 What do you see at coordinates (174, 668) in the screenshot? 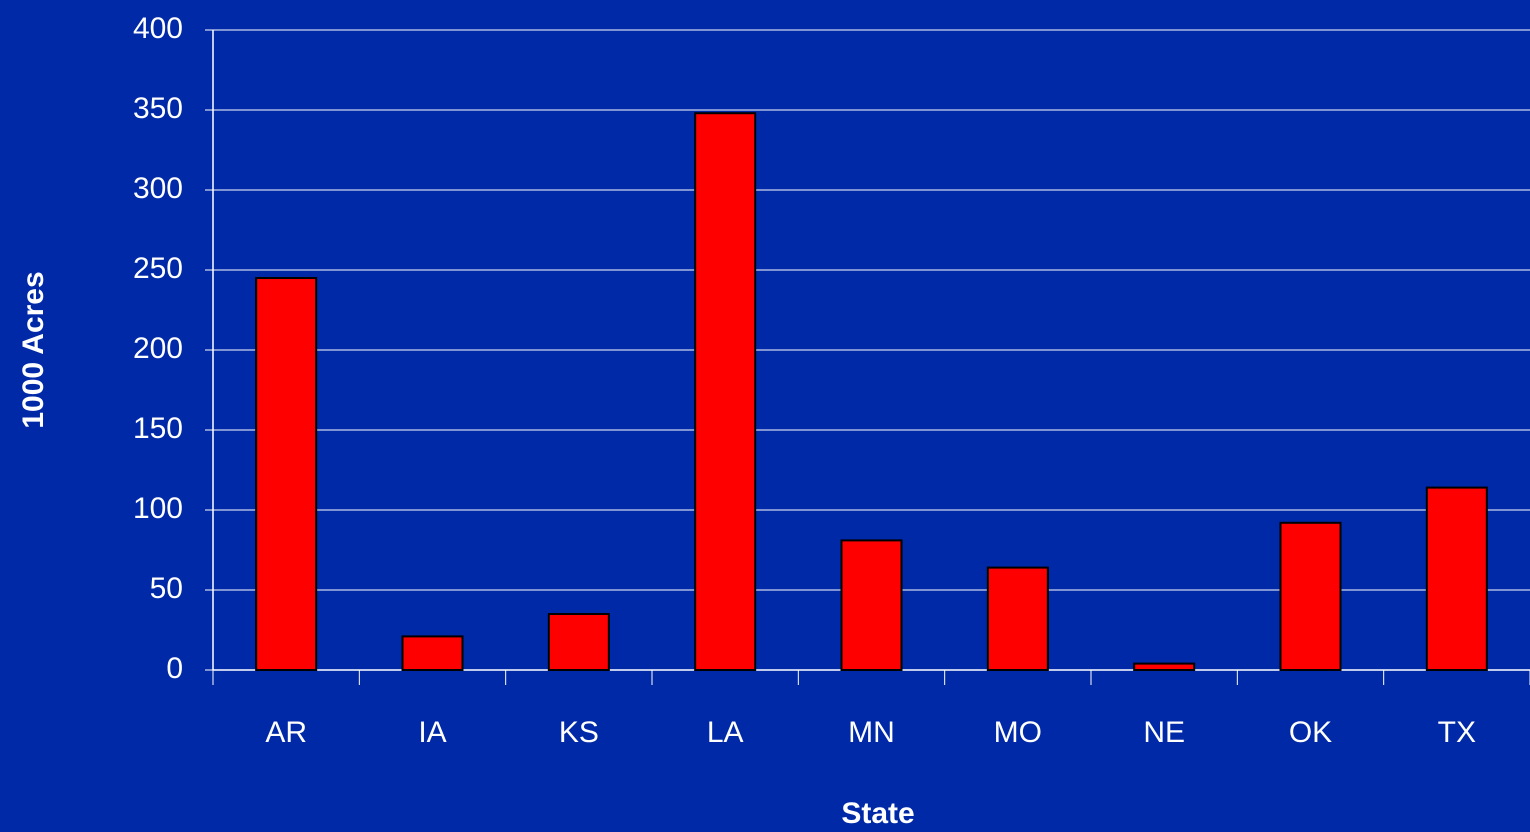
I see `y-tick-label: 0` at bounding box center [174, 668].